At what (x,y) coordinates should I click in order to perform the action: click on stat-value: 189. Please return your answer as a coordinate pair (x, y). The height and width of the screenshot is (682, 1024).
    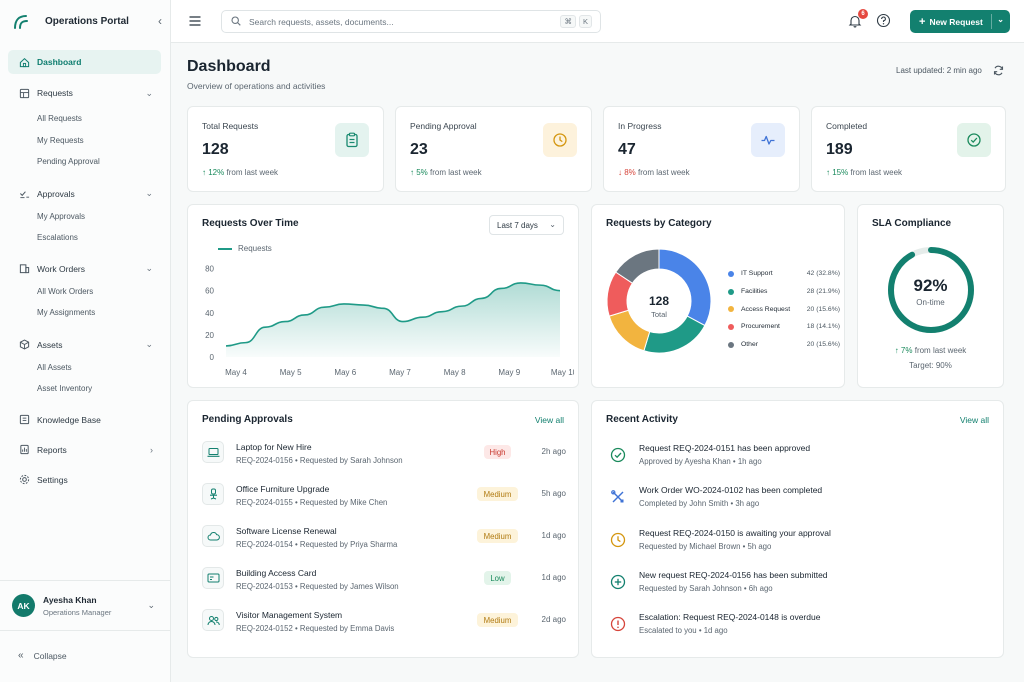
    Looking at the image, I should click on (839, 149).